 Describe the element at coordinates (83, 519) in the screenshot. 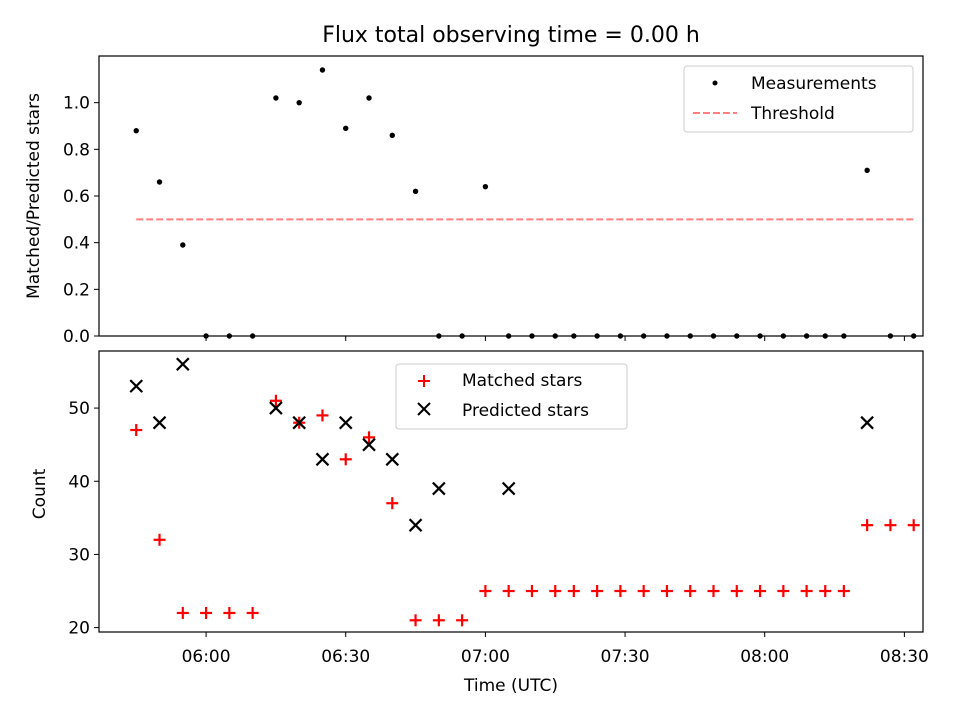

I see `bottom-y-ticks: 20 30 40 50` at that location.